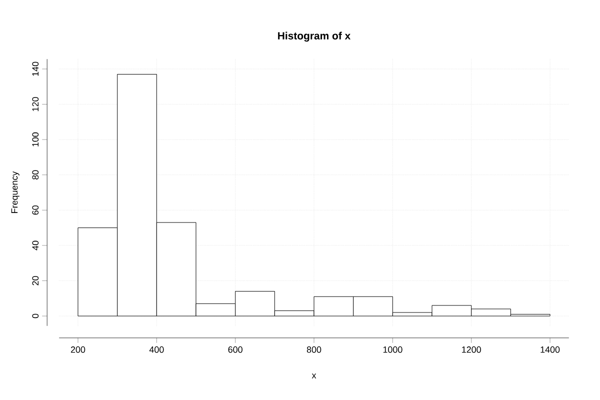 The height and width of the screenshot is (400, 600). What do you see at coordinates (15, 192) in the screenshot?
I see `y-axis-title: Frequency` at bounding box center [15, 192].